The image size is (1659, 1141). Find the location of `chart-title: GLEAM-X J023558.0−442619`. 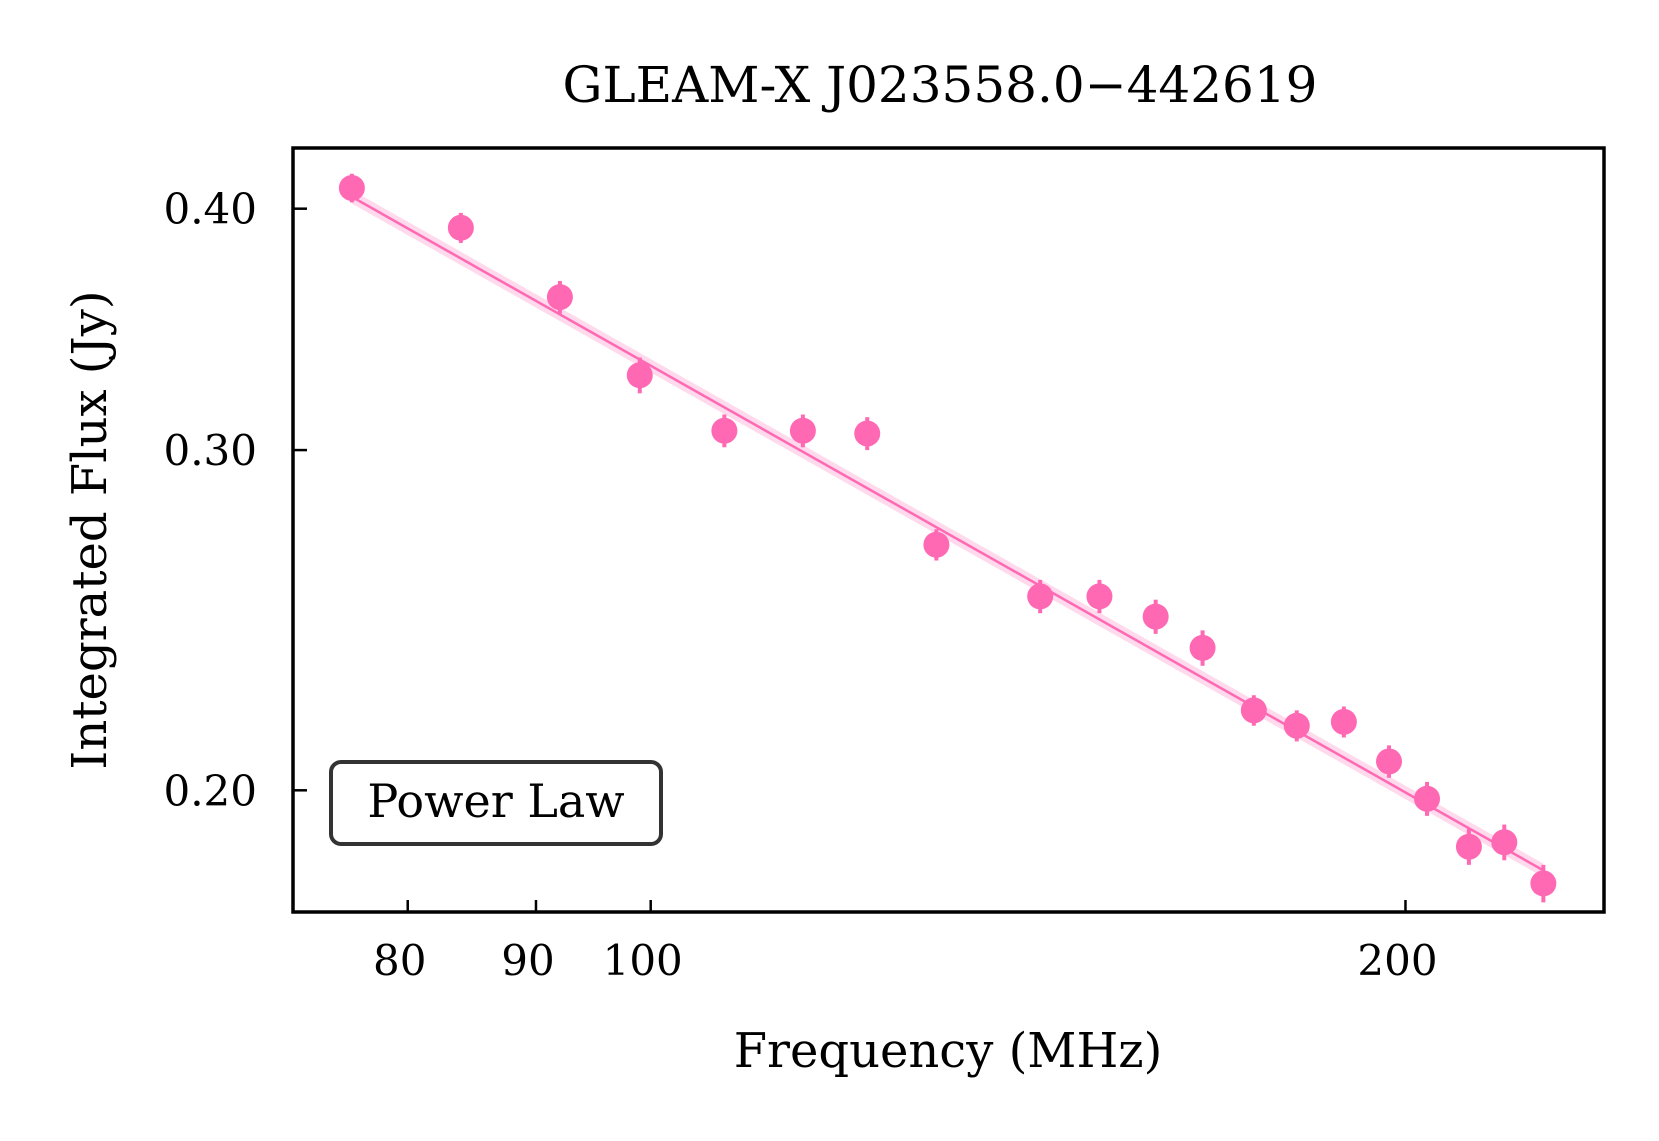

chart-title: GLEAM-X J023558.0−442619 is located at coordinates (940, 85).